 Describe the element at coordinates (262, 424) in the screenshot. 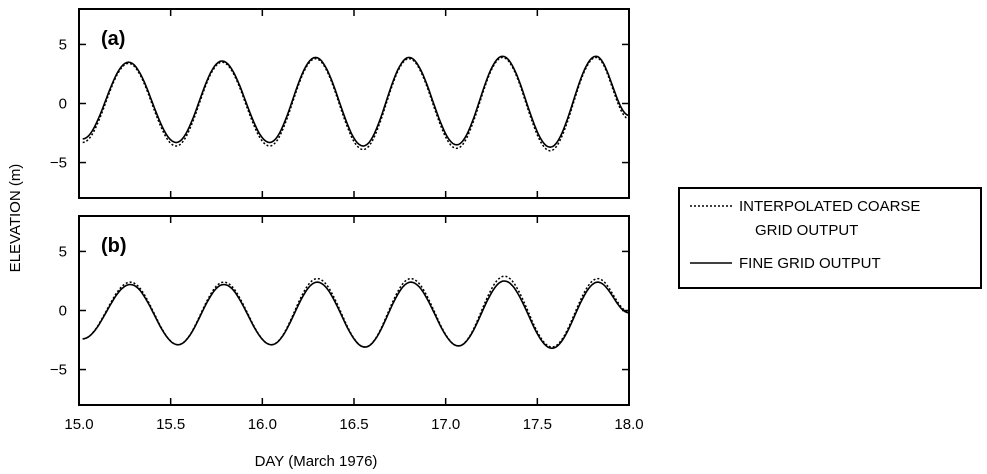

I see `x-tick-label: 16.0` at that location.